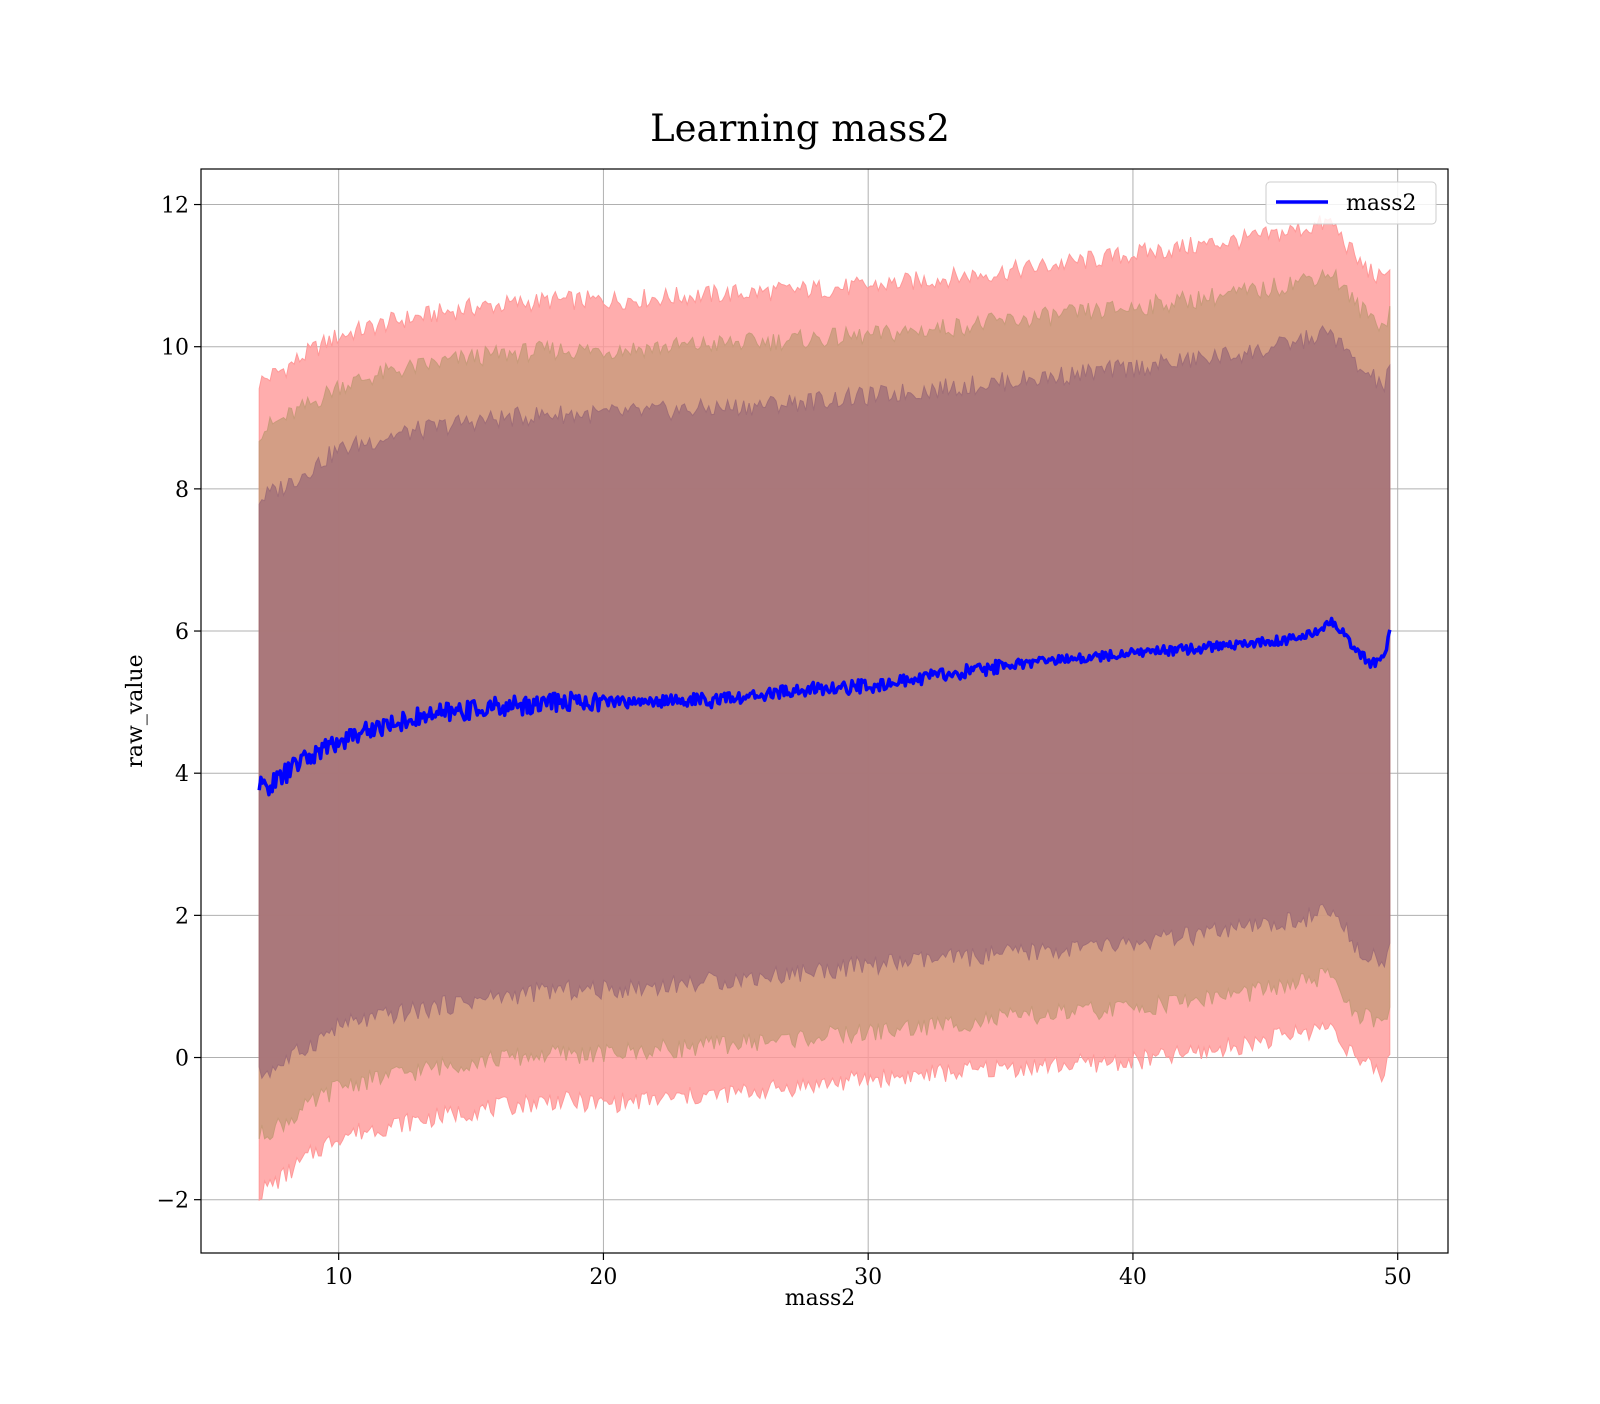  What do you see at coordinates (182, 774) in the screenshot?
I see `y-tick-label: 4` at bounding box center [182, 774].